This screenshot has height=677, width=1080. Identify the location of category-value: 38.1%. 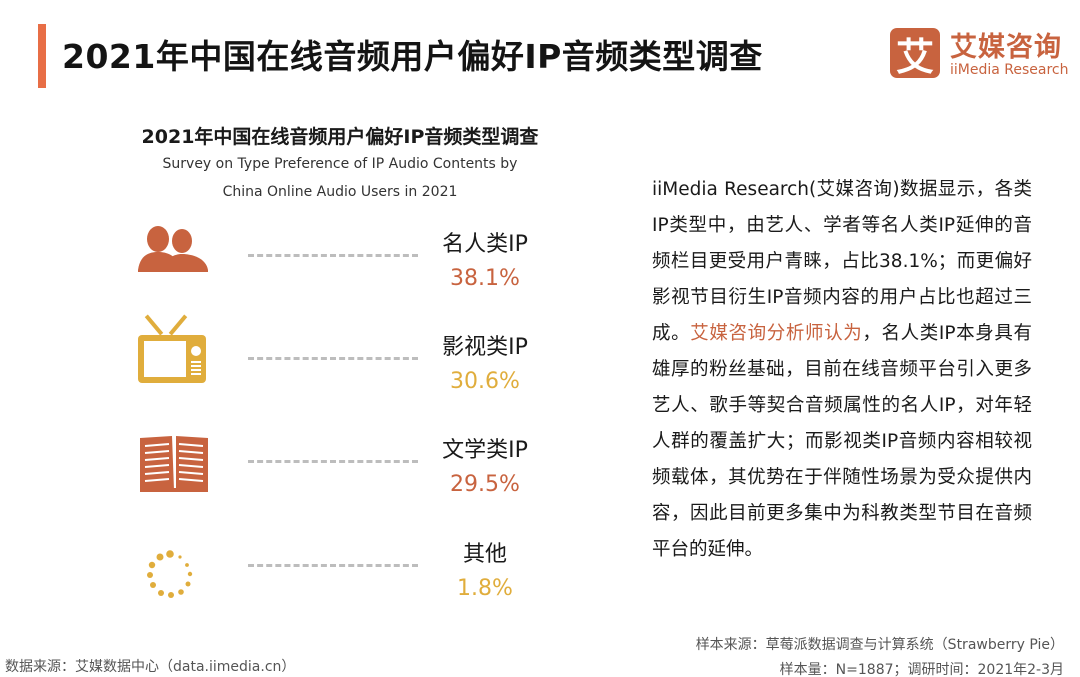
(485, 278).